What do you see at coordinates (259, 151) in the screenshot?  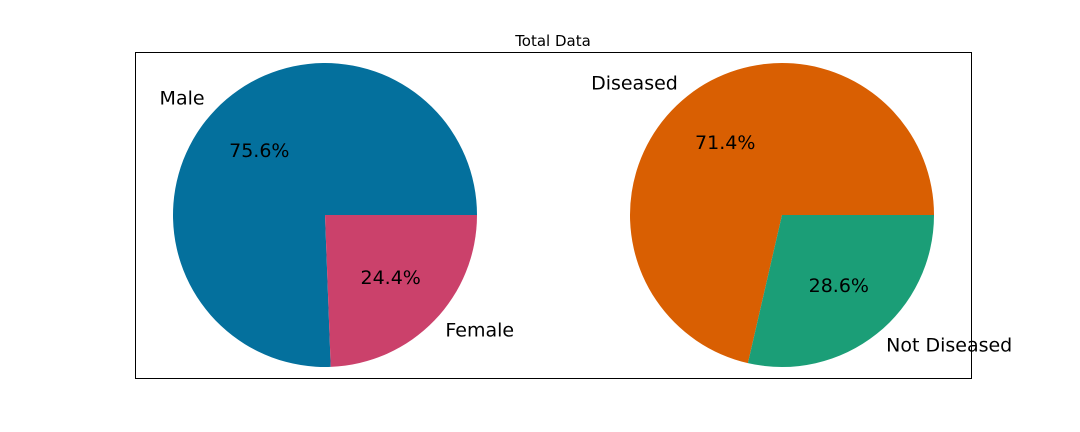 I see `pie-1-pct-male: 75.6%` at bounding box center [259, 151].